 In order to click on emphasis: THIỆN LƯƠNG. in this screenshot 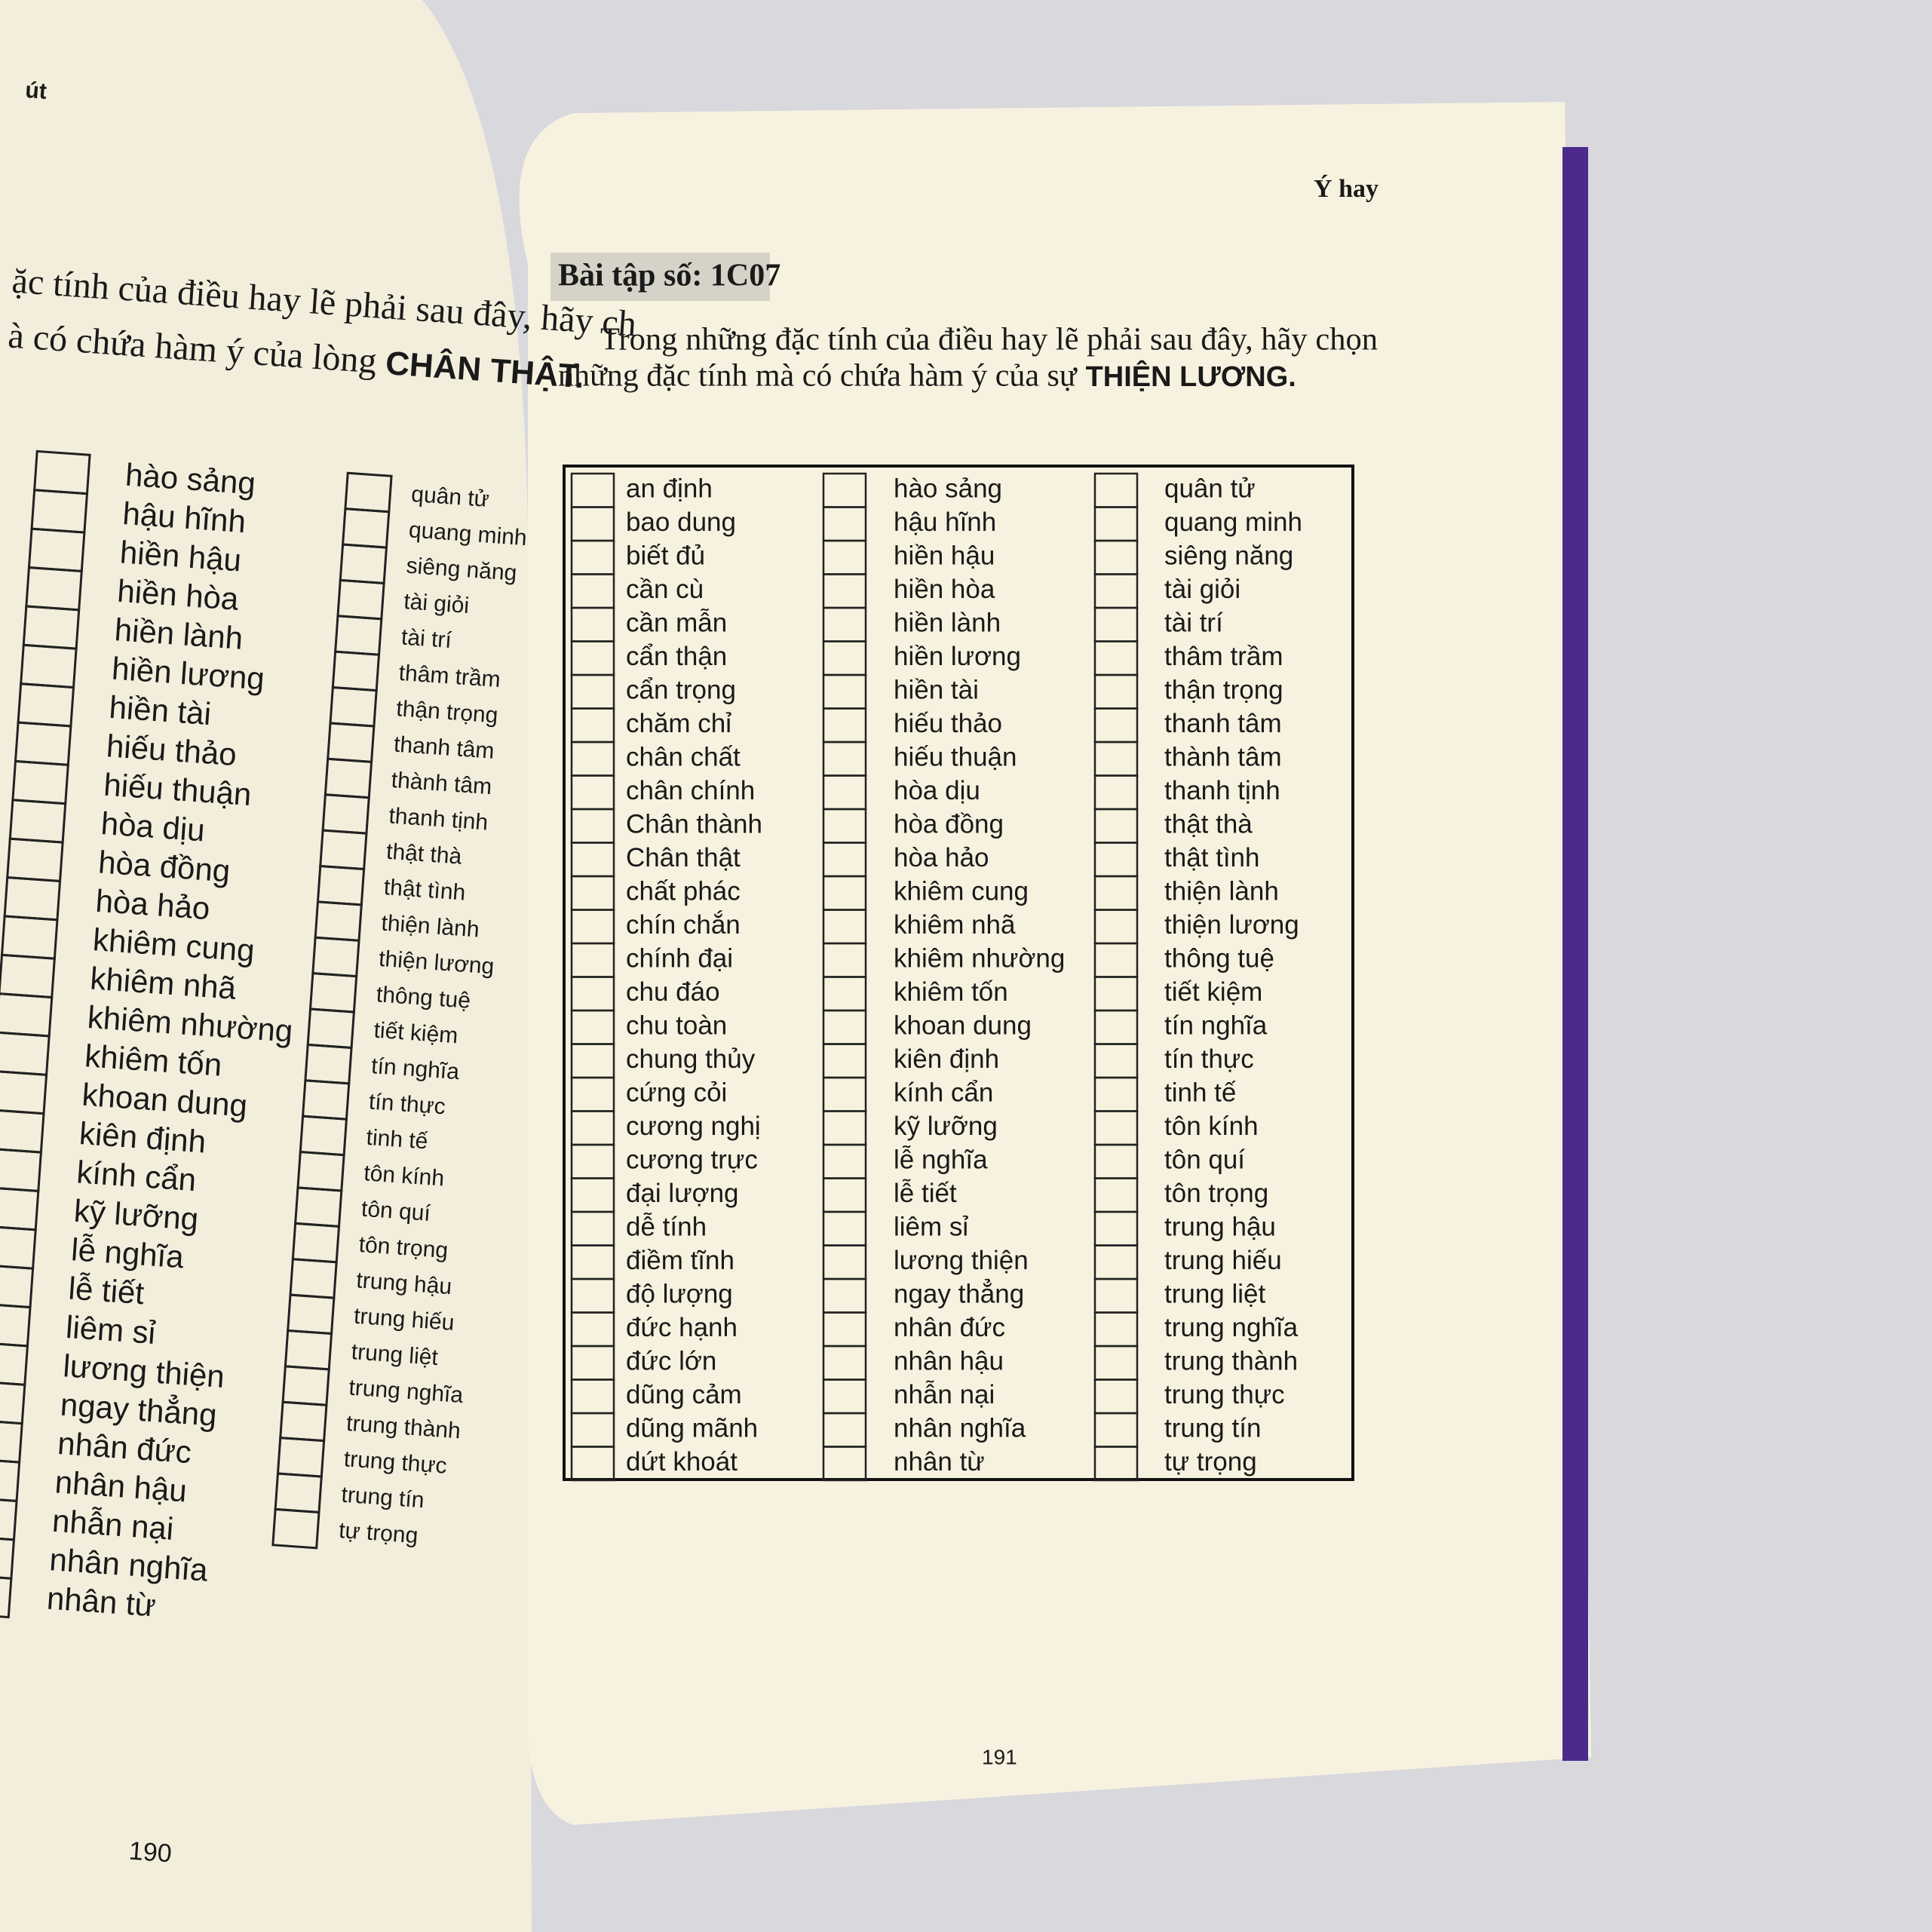, I will do `click(1191, 376)`.